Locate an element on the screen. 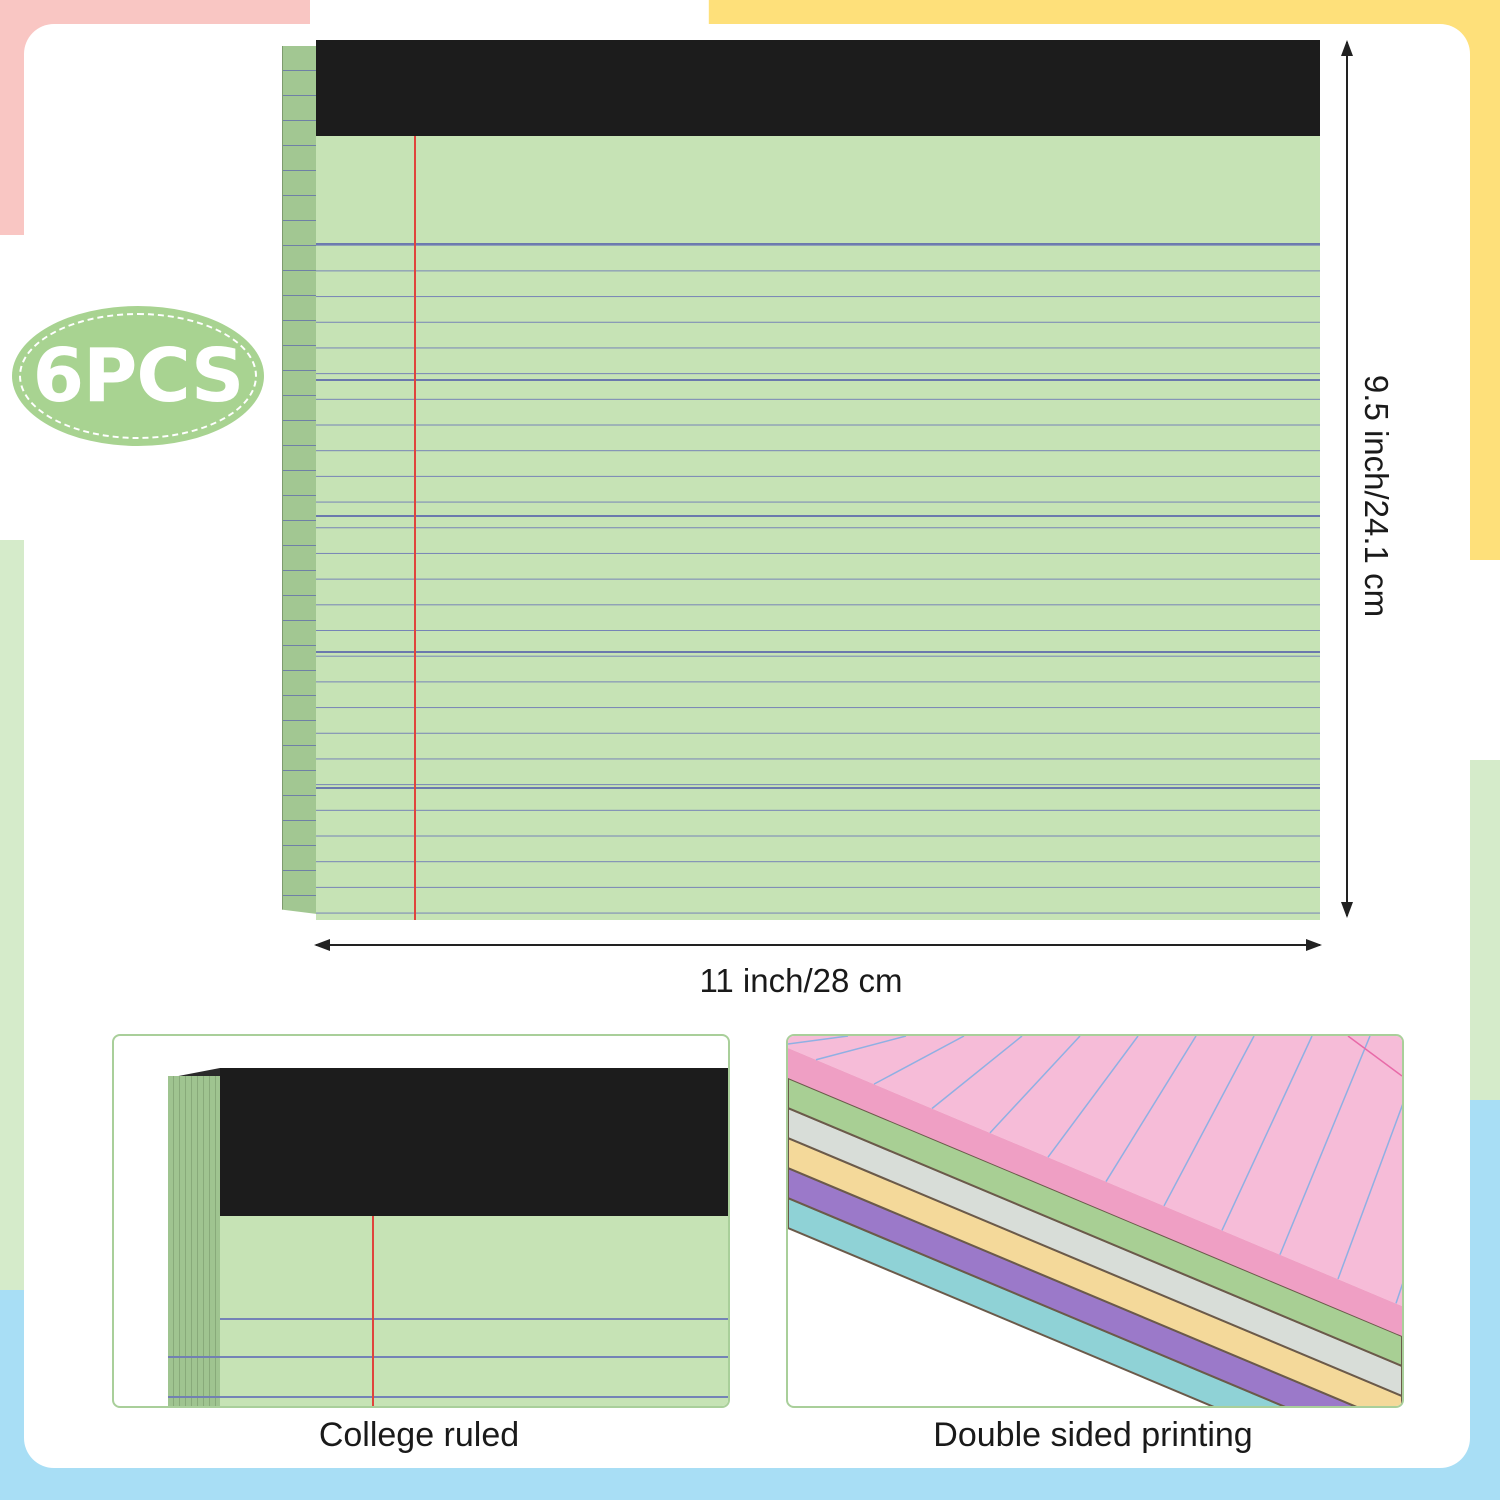  stacked-pads-photo is located at coordinates (1095, 1221).